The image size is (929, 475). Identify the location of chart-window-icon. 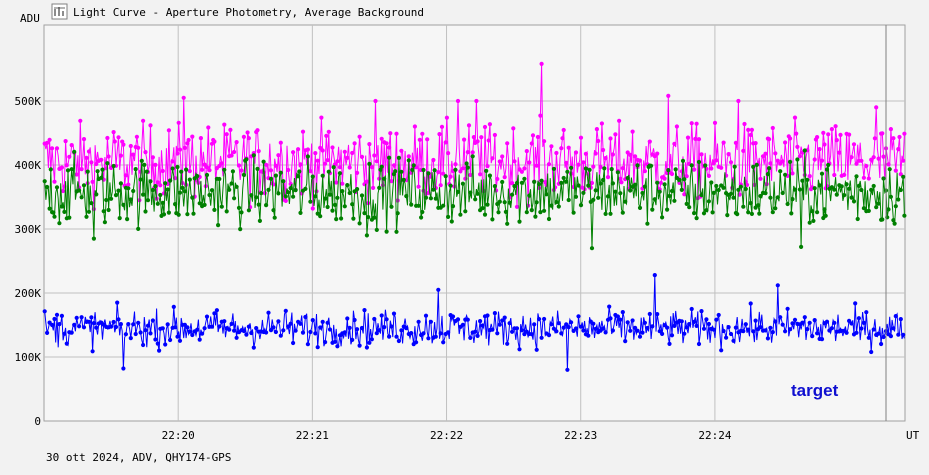
(59, 11).